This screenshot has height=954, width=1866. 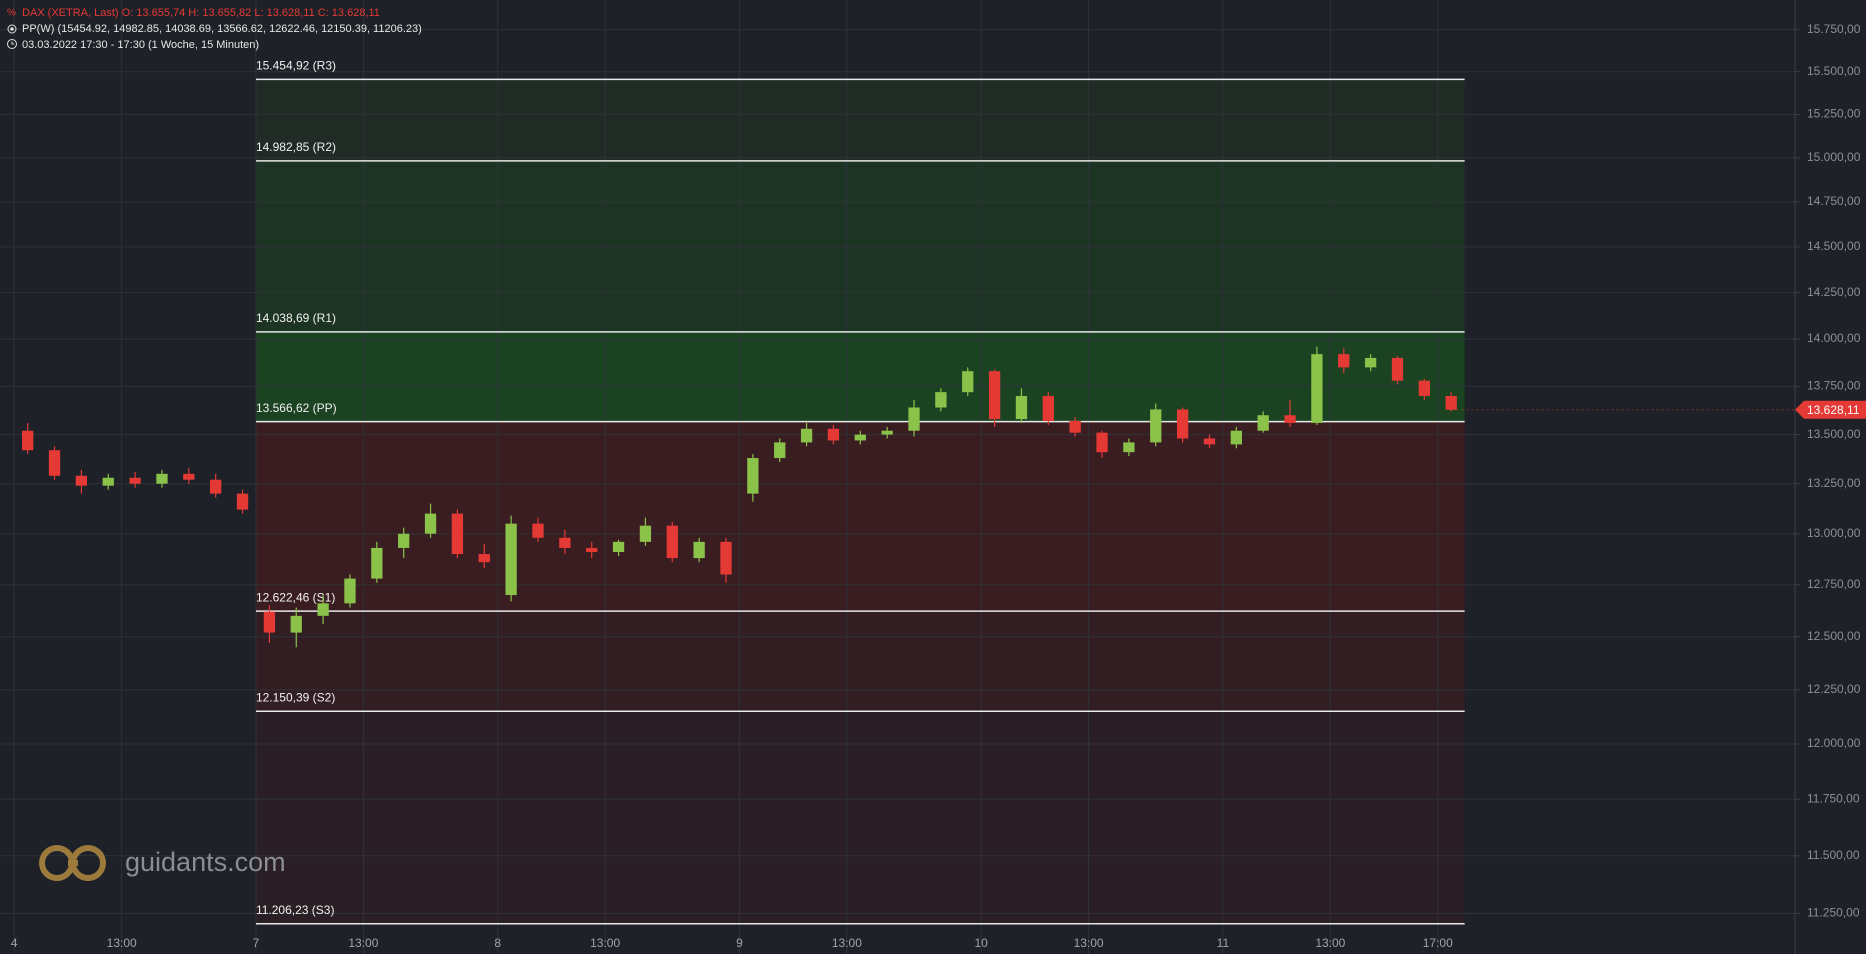 I want to click on x-tick-label: 11, so click(x=1223, y=943).